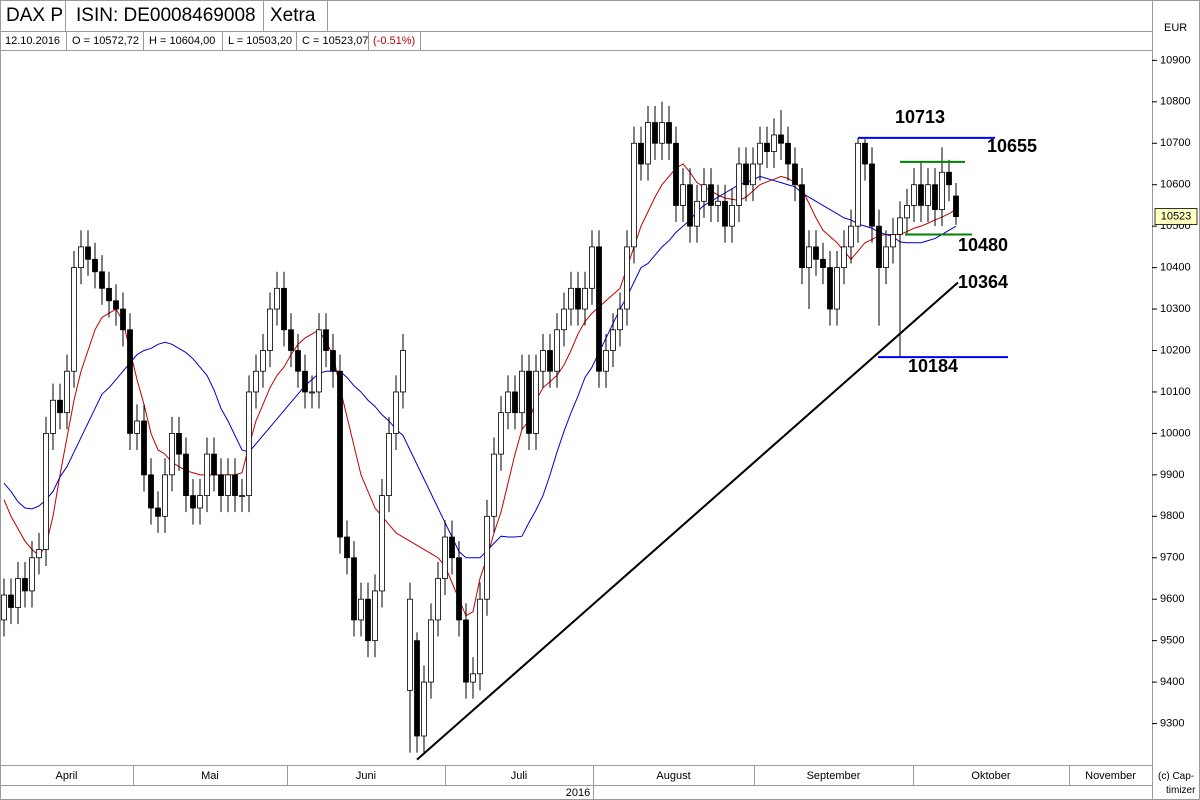 Image resolution: width=1200 pixels, height=800 pixels. What do you see at coordinates (983, 282) in the screenshot?
I see `trend-label: 10364` at bounding box center [983, 282].